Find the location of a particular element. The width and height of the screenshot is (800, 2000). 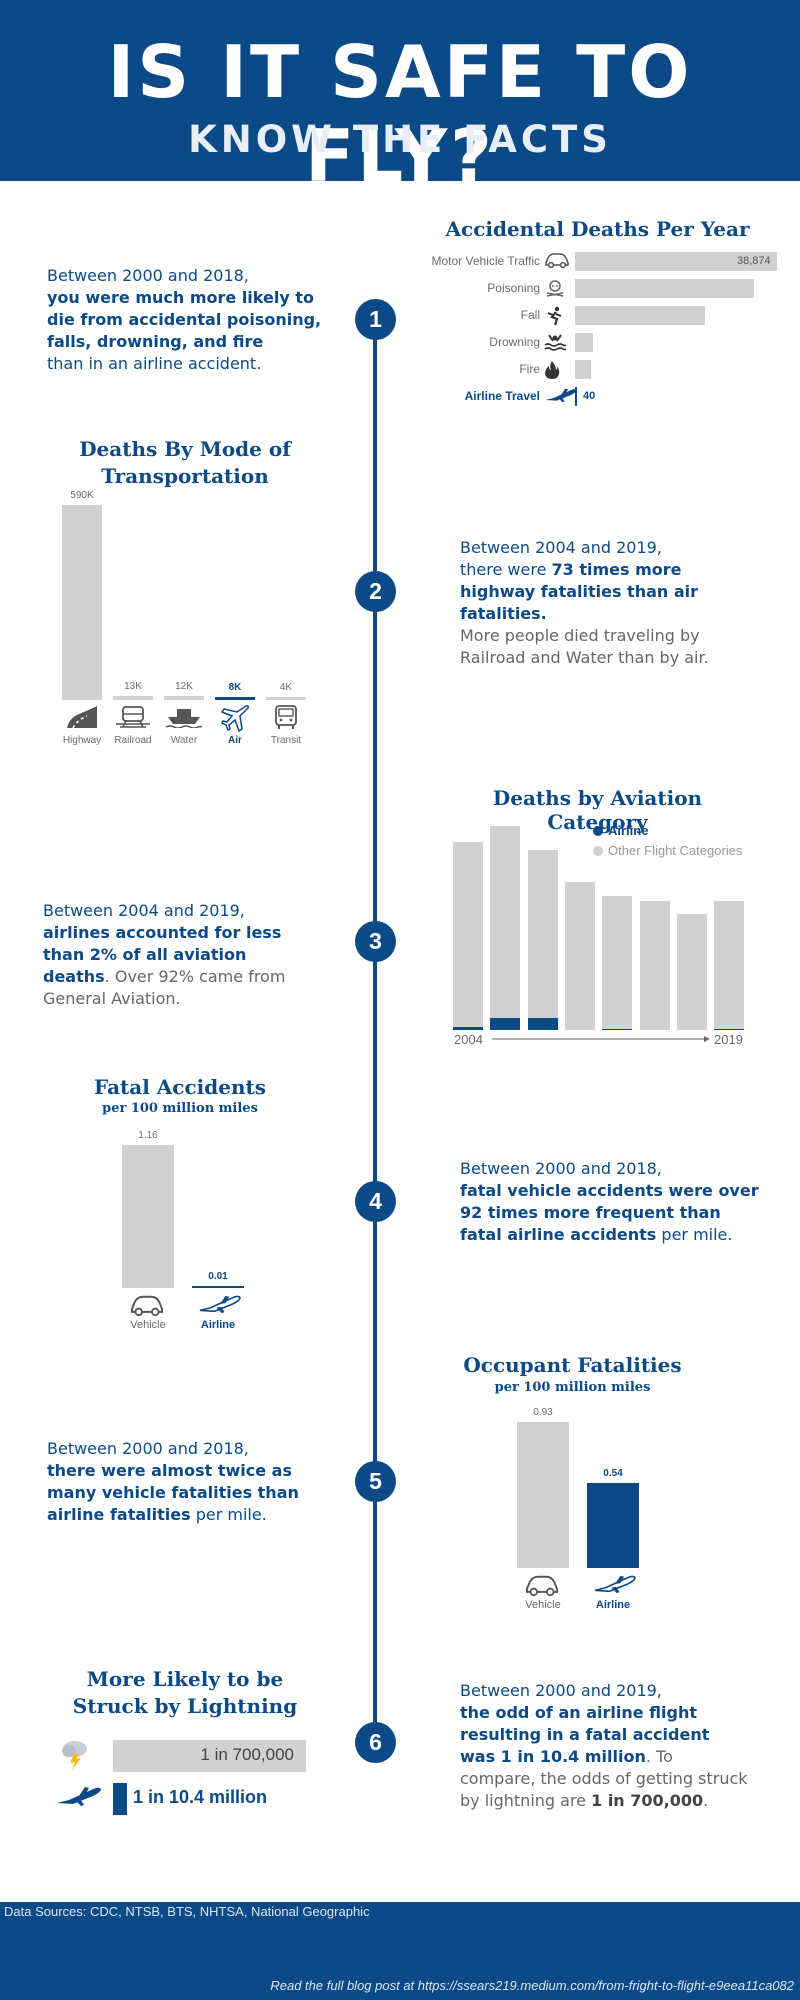

transport-chart-title: Deaths By Mode of Transportation is located at coordinates (185, 463).